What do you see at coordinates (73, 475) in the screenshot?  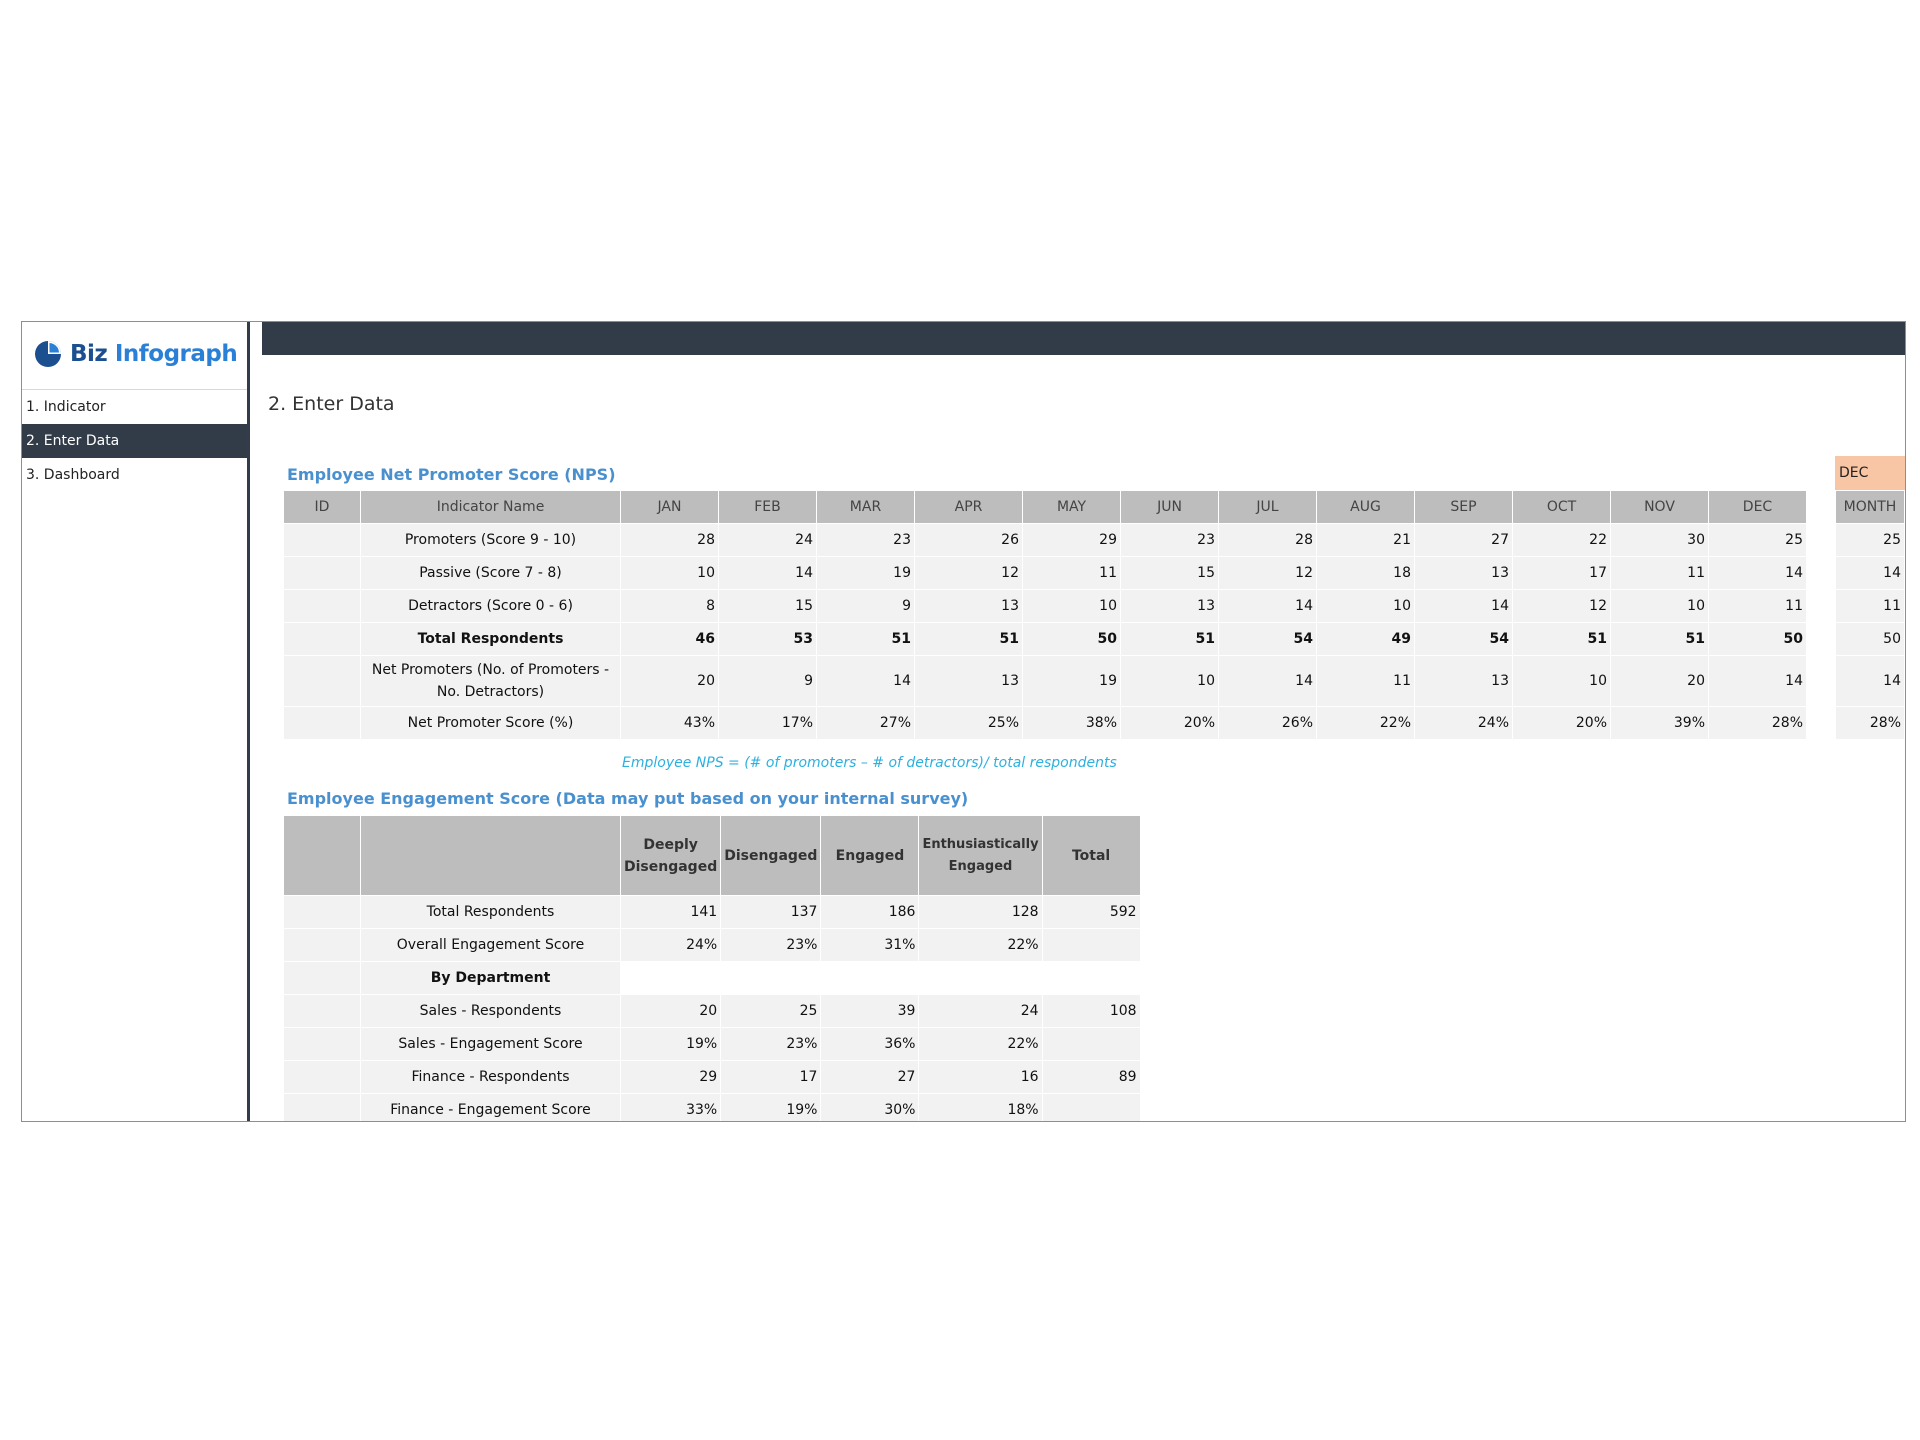 I see `sidebar-item-dashboard: 3. Dashboard` at bounding box center [73, 475].